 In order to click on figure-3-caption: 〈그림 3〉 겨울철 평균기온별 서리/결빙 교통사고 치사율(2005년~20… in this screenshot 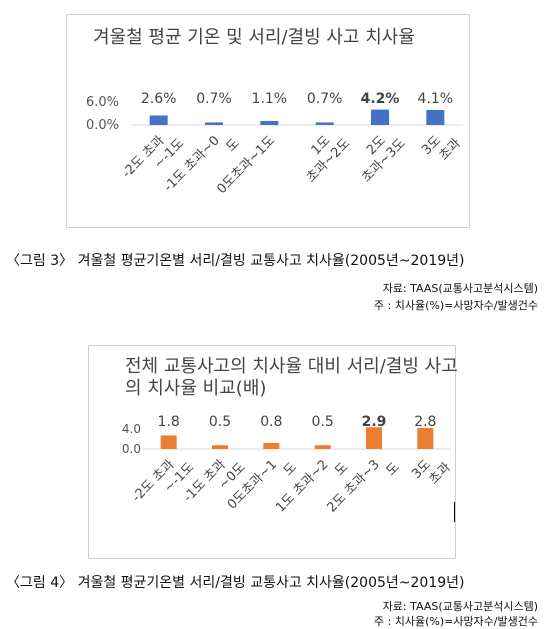, I will do `click(235, 261)`.